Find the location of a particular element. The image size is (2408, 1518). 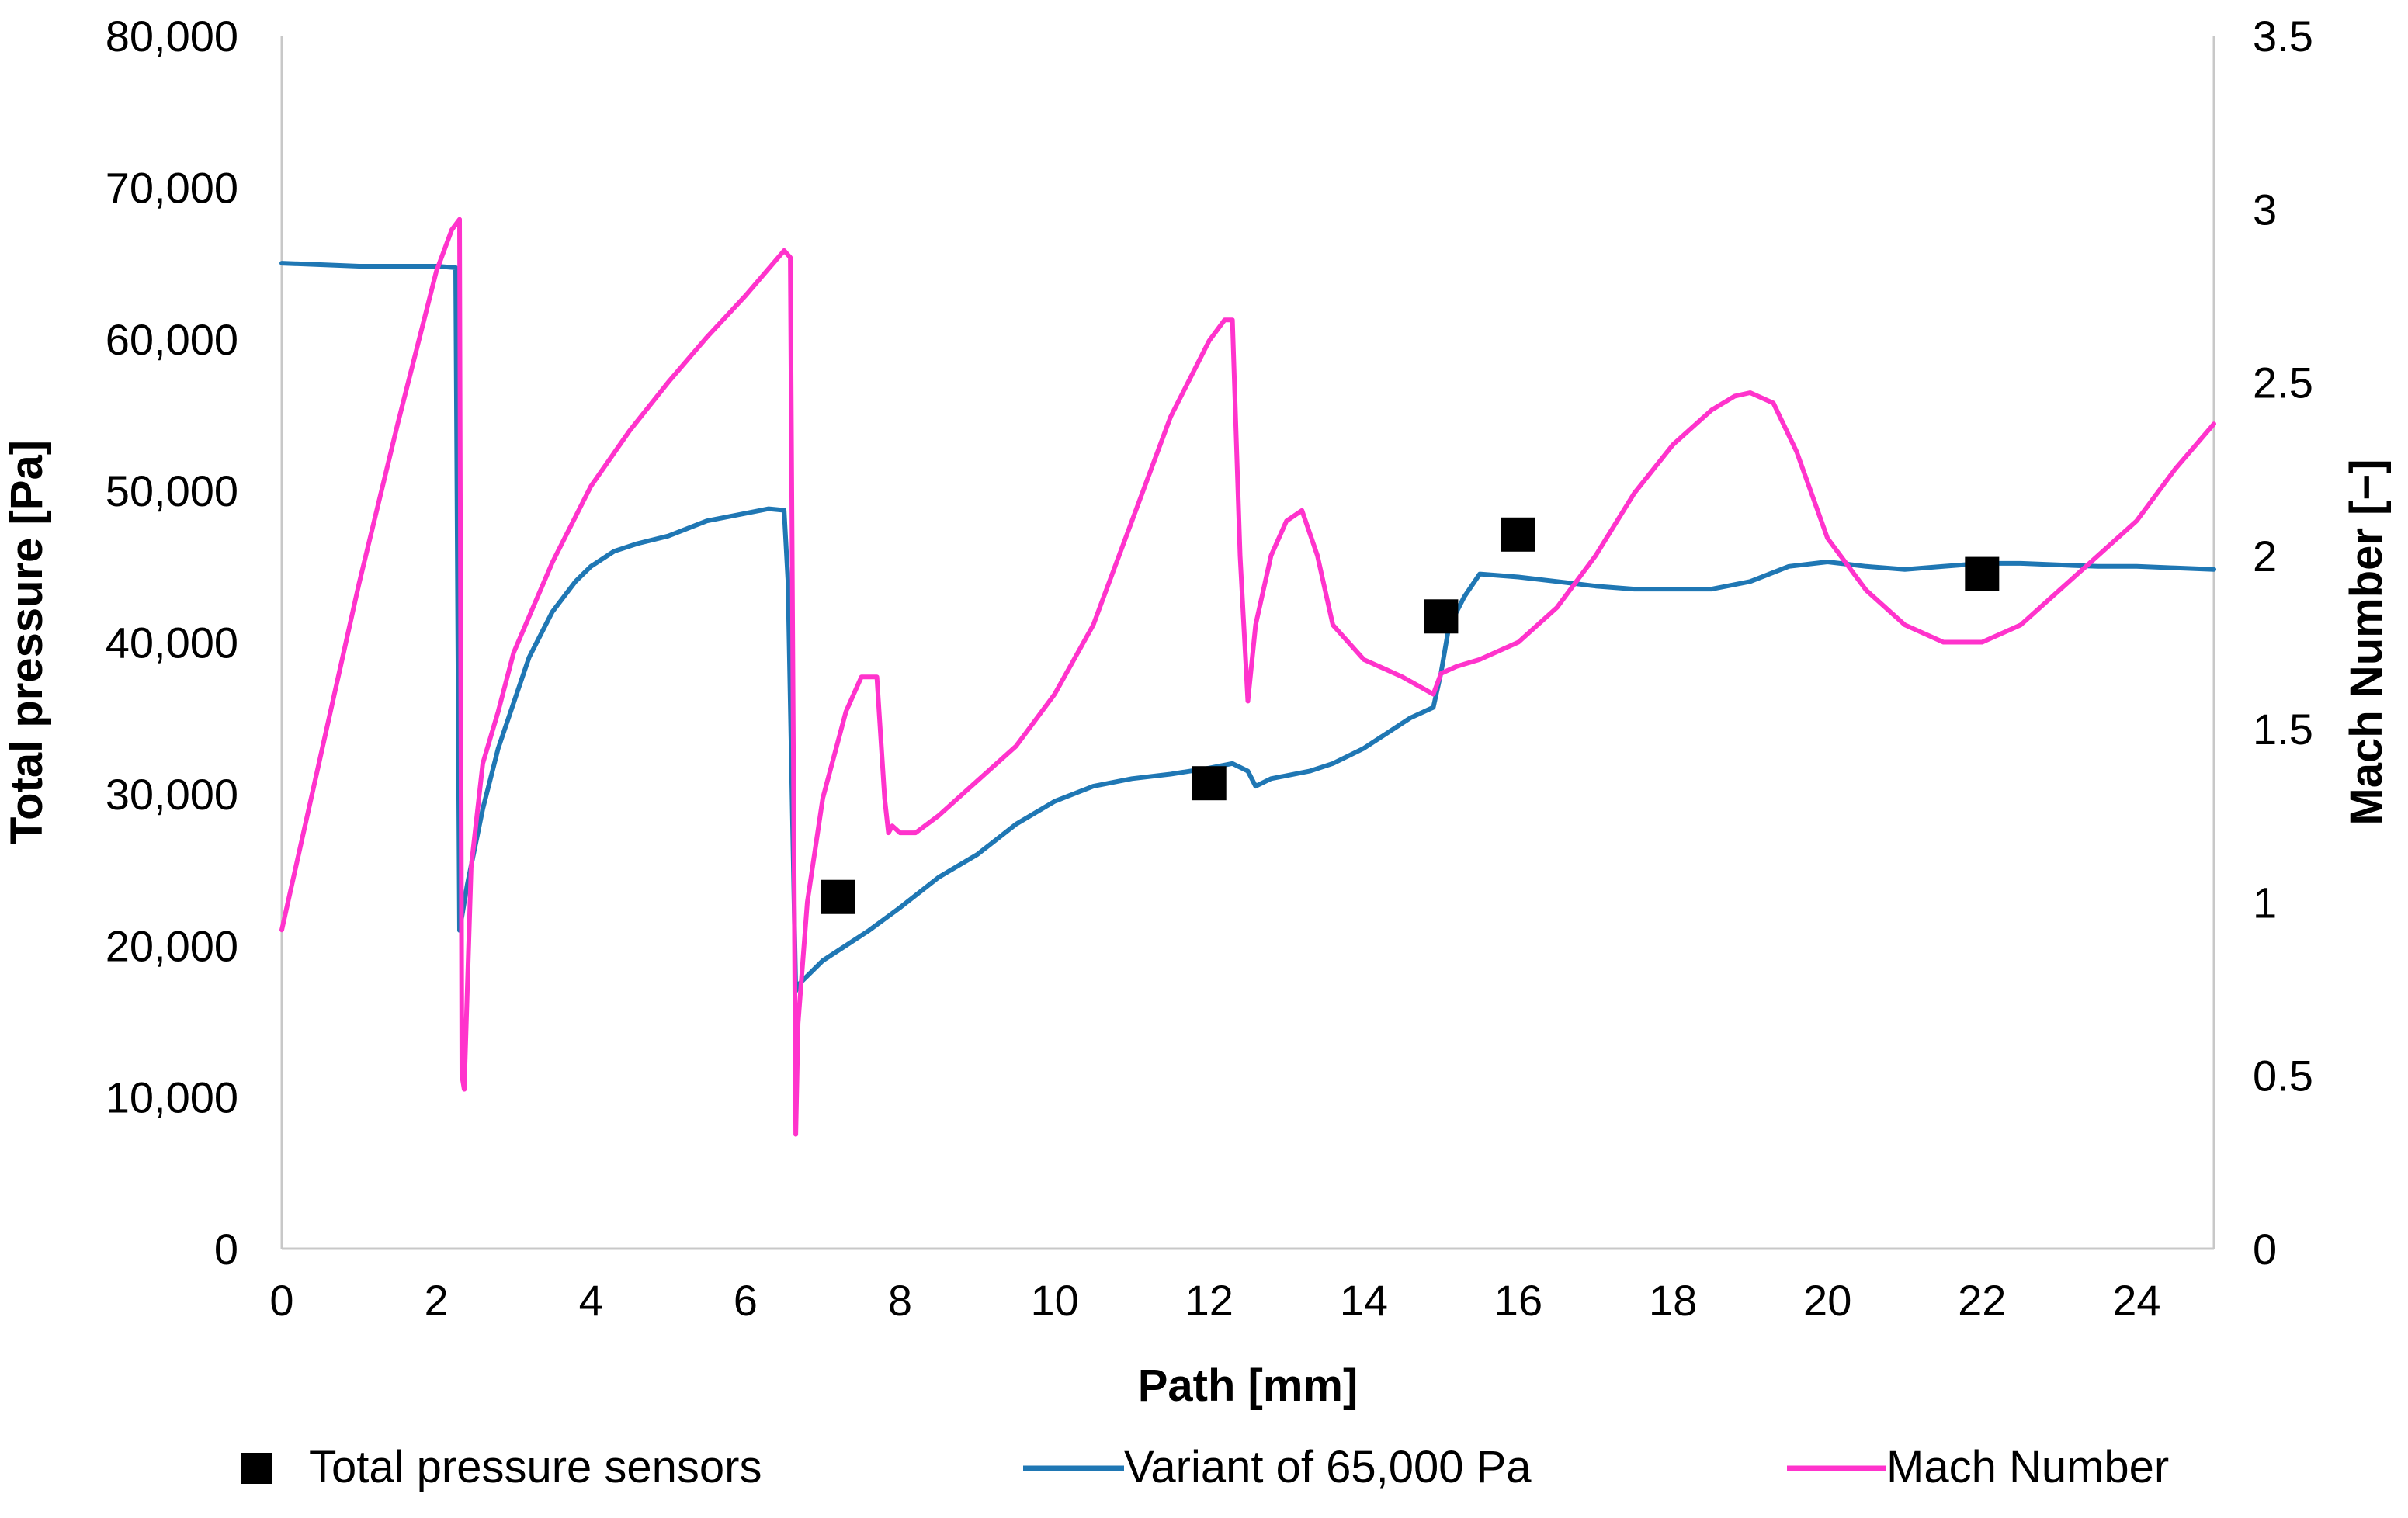

y-tick-label: 30,000 is located at coordinates (172, 794).